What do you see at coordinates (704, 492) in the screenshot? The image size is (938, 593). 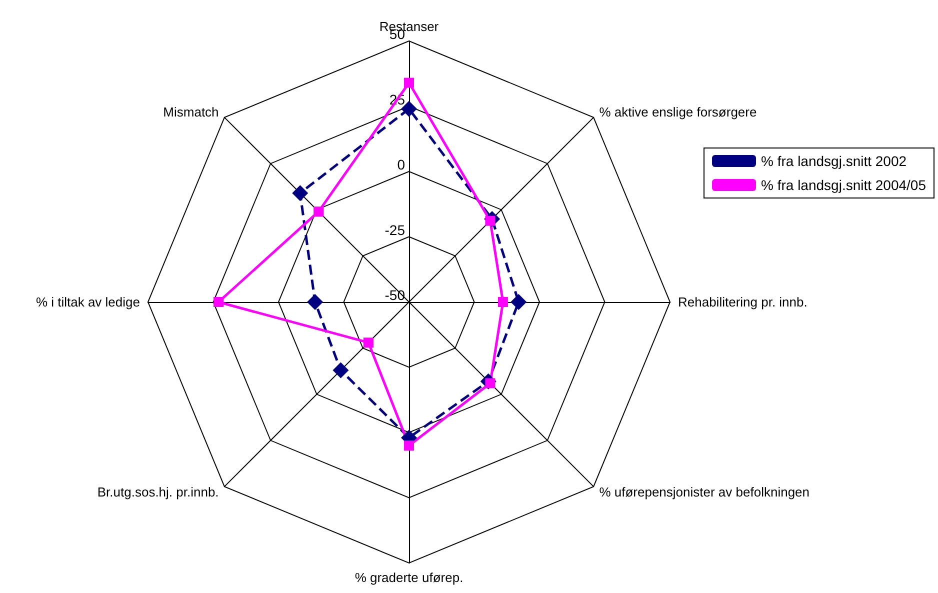 I see `spoke-label: % uførepensjonister av befolkningen` at bounding box center [704, 492].